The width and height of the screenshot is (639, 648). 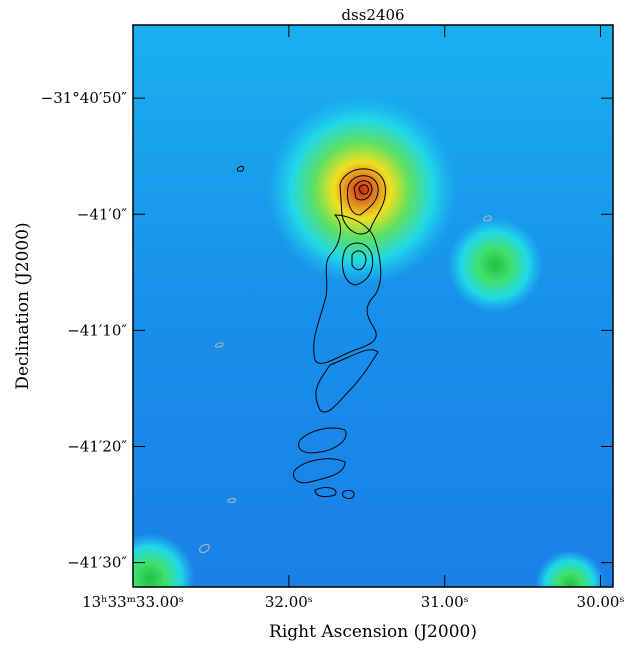 I want to click on y-tick-label: −41′30″, so click(x=97, y=563).